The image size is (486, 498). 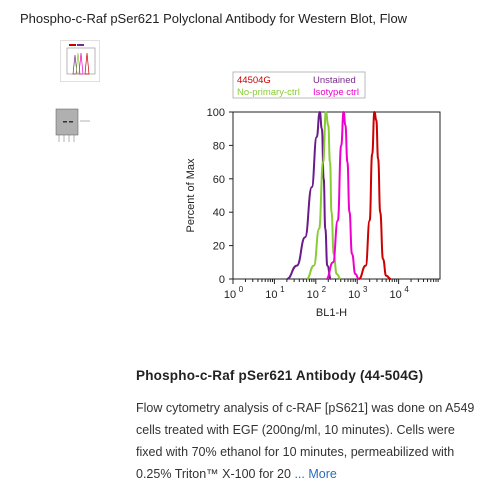 What do you see at coordinates (334, 80) in the screenshot?
I see `legend-entry: Unstained` at bounding box center [334, 80].